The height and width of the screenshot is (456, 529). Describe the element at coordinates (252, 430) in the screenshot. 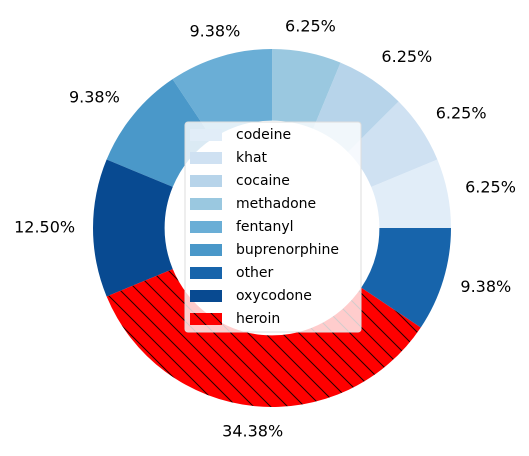

I see `value-label: 34.38%` at that location.